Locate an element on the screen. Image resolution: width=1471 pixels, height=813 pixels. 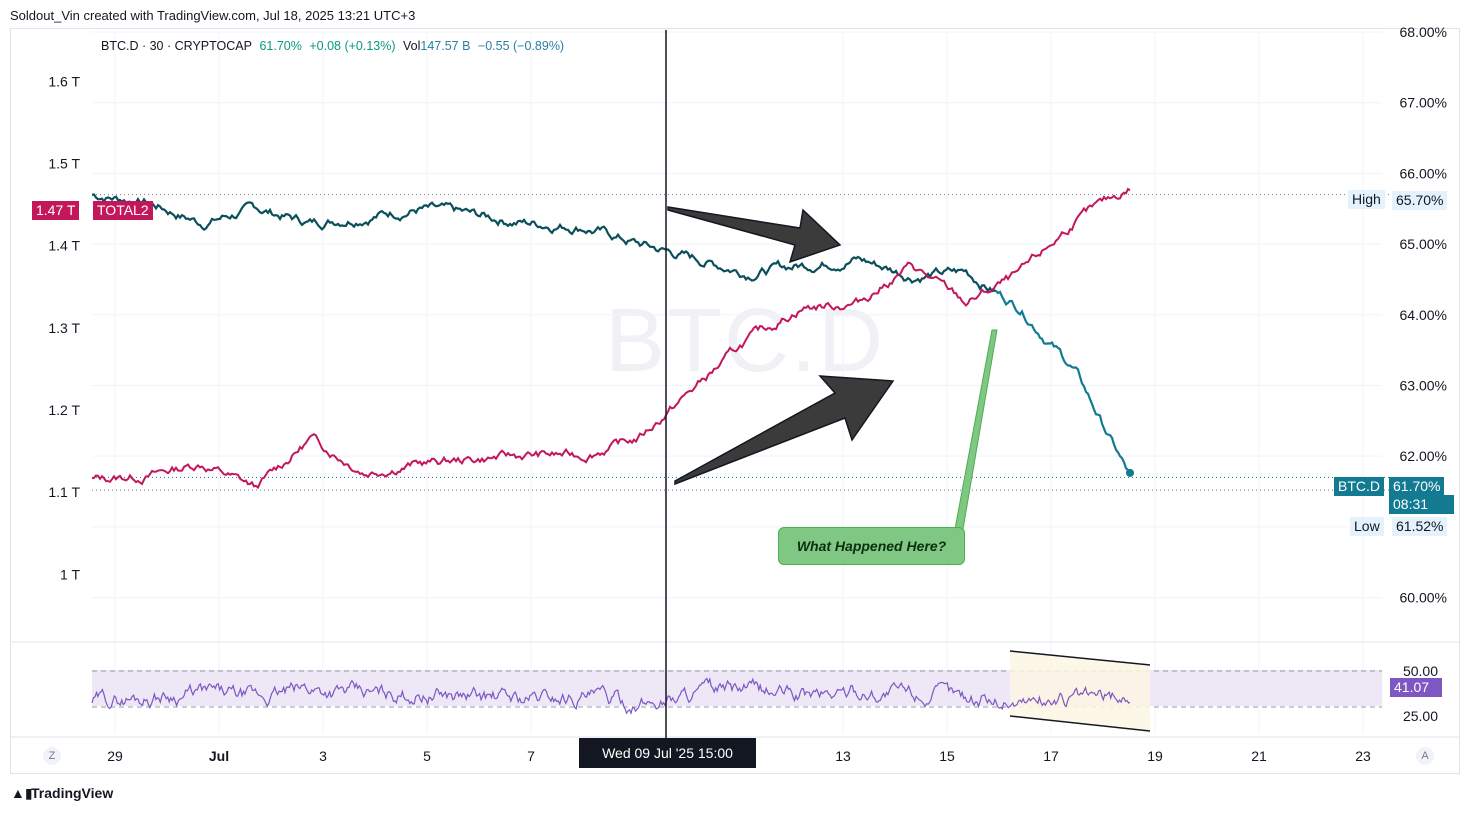
x-tick-label: 21 is located at coordinates (1259, 756).